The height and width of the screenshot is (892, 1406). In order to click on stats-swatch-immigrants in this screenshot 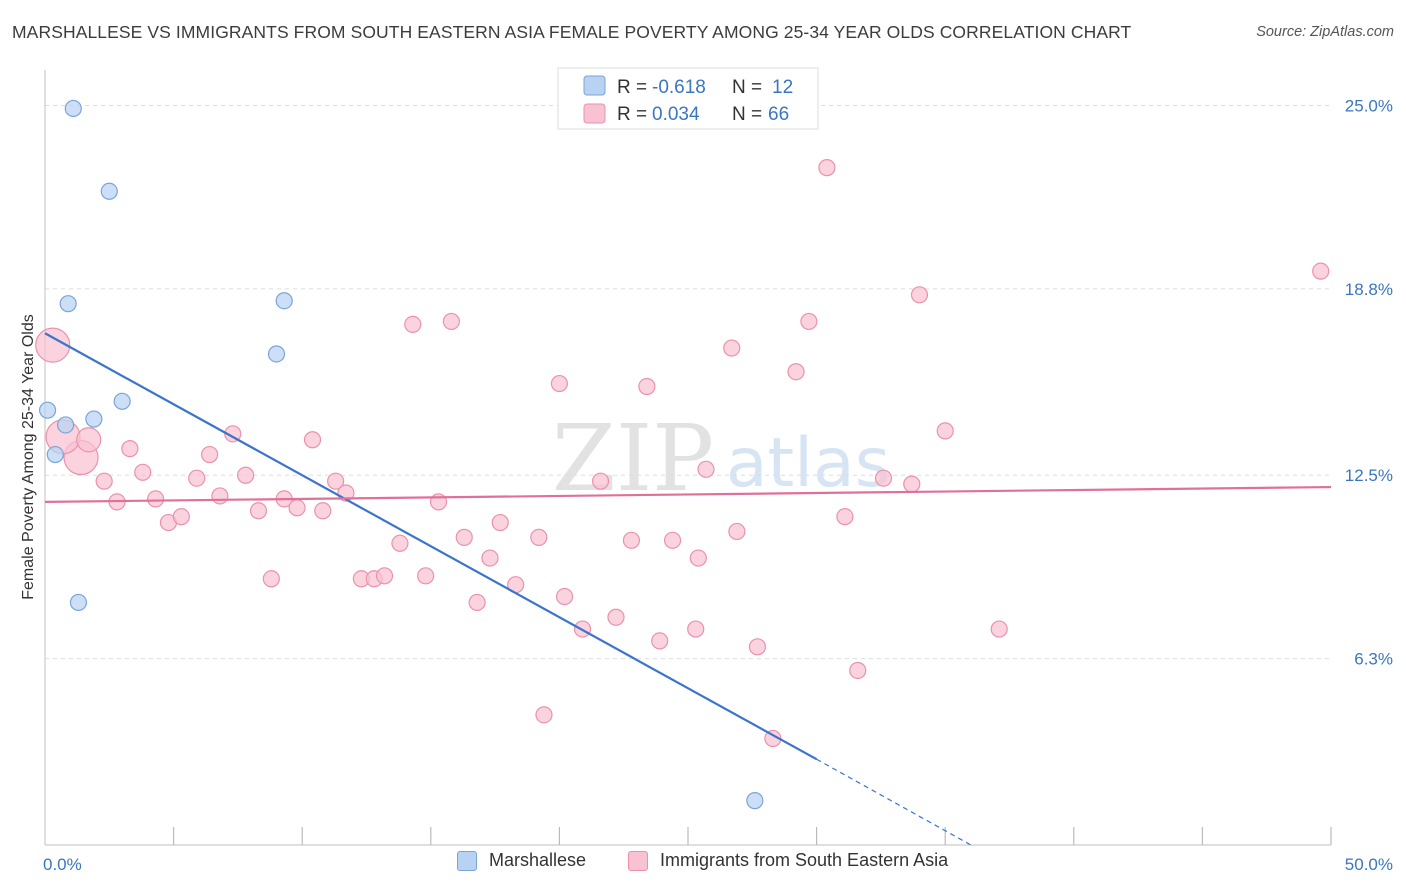, I will do `click(594, 113)`.